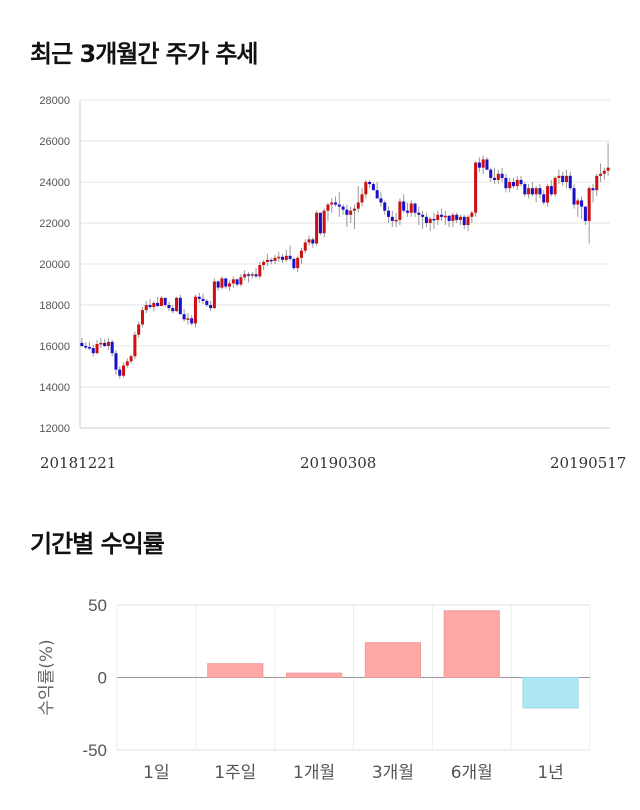 This screenshot has height=810, width=640. What do you see at coordinates (54, 388) in the screenshot?
I see `y-tick-label: 14000` at bounding box center [54, 388].